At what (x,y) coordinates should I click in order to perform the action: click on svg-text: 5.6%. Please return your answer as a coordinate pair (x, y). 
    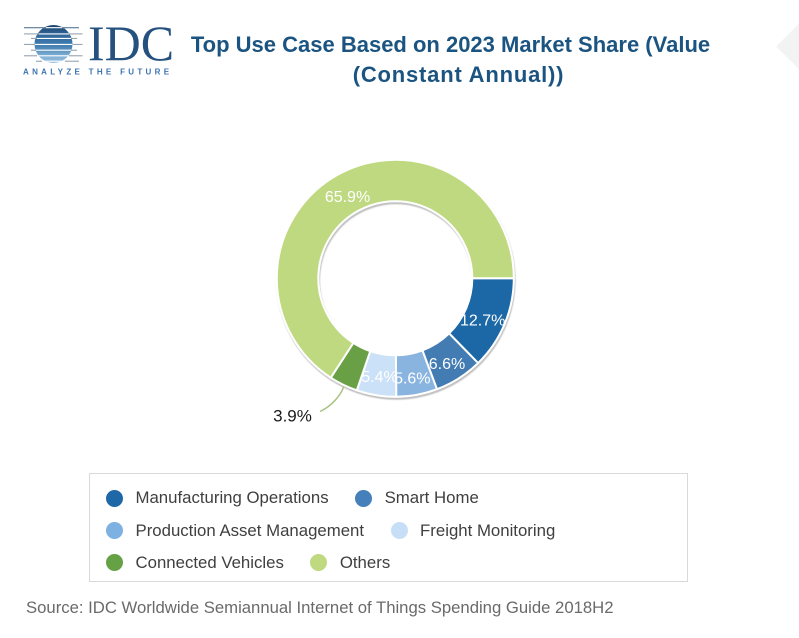
    Looking at the image, I should click on (412, 378).